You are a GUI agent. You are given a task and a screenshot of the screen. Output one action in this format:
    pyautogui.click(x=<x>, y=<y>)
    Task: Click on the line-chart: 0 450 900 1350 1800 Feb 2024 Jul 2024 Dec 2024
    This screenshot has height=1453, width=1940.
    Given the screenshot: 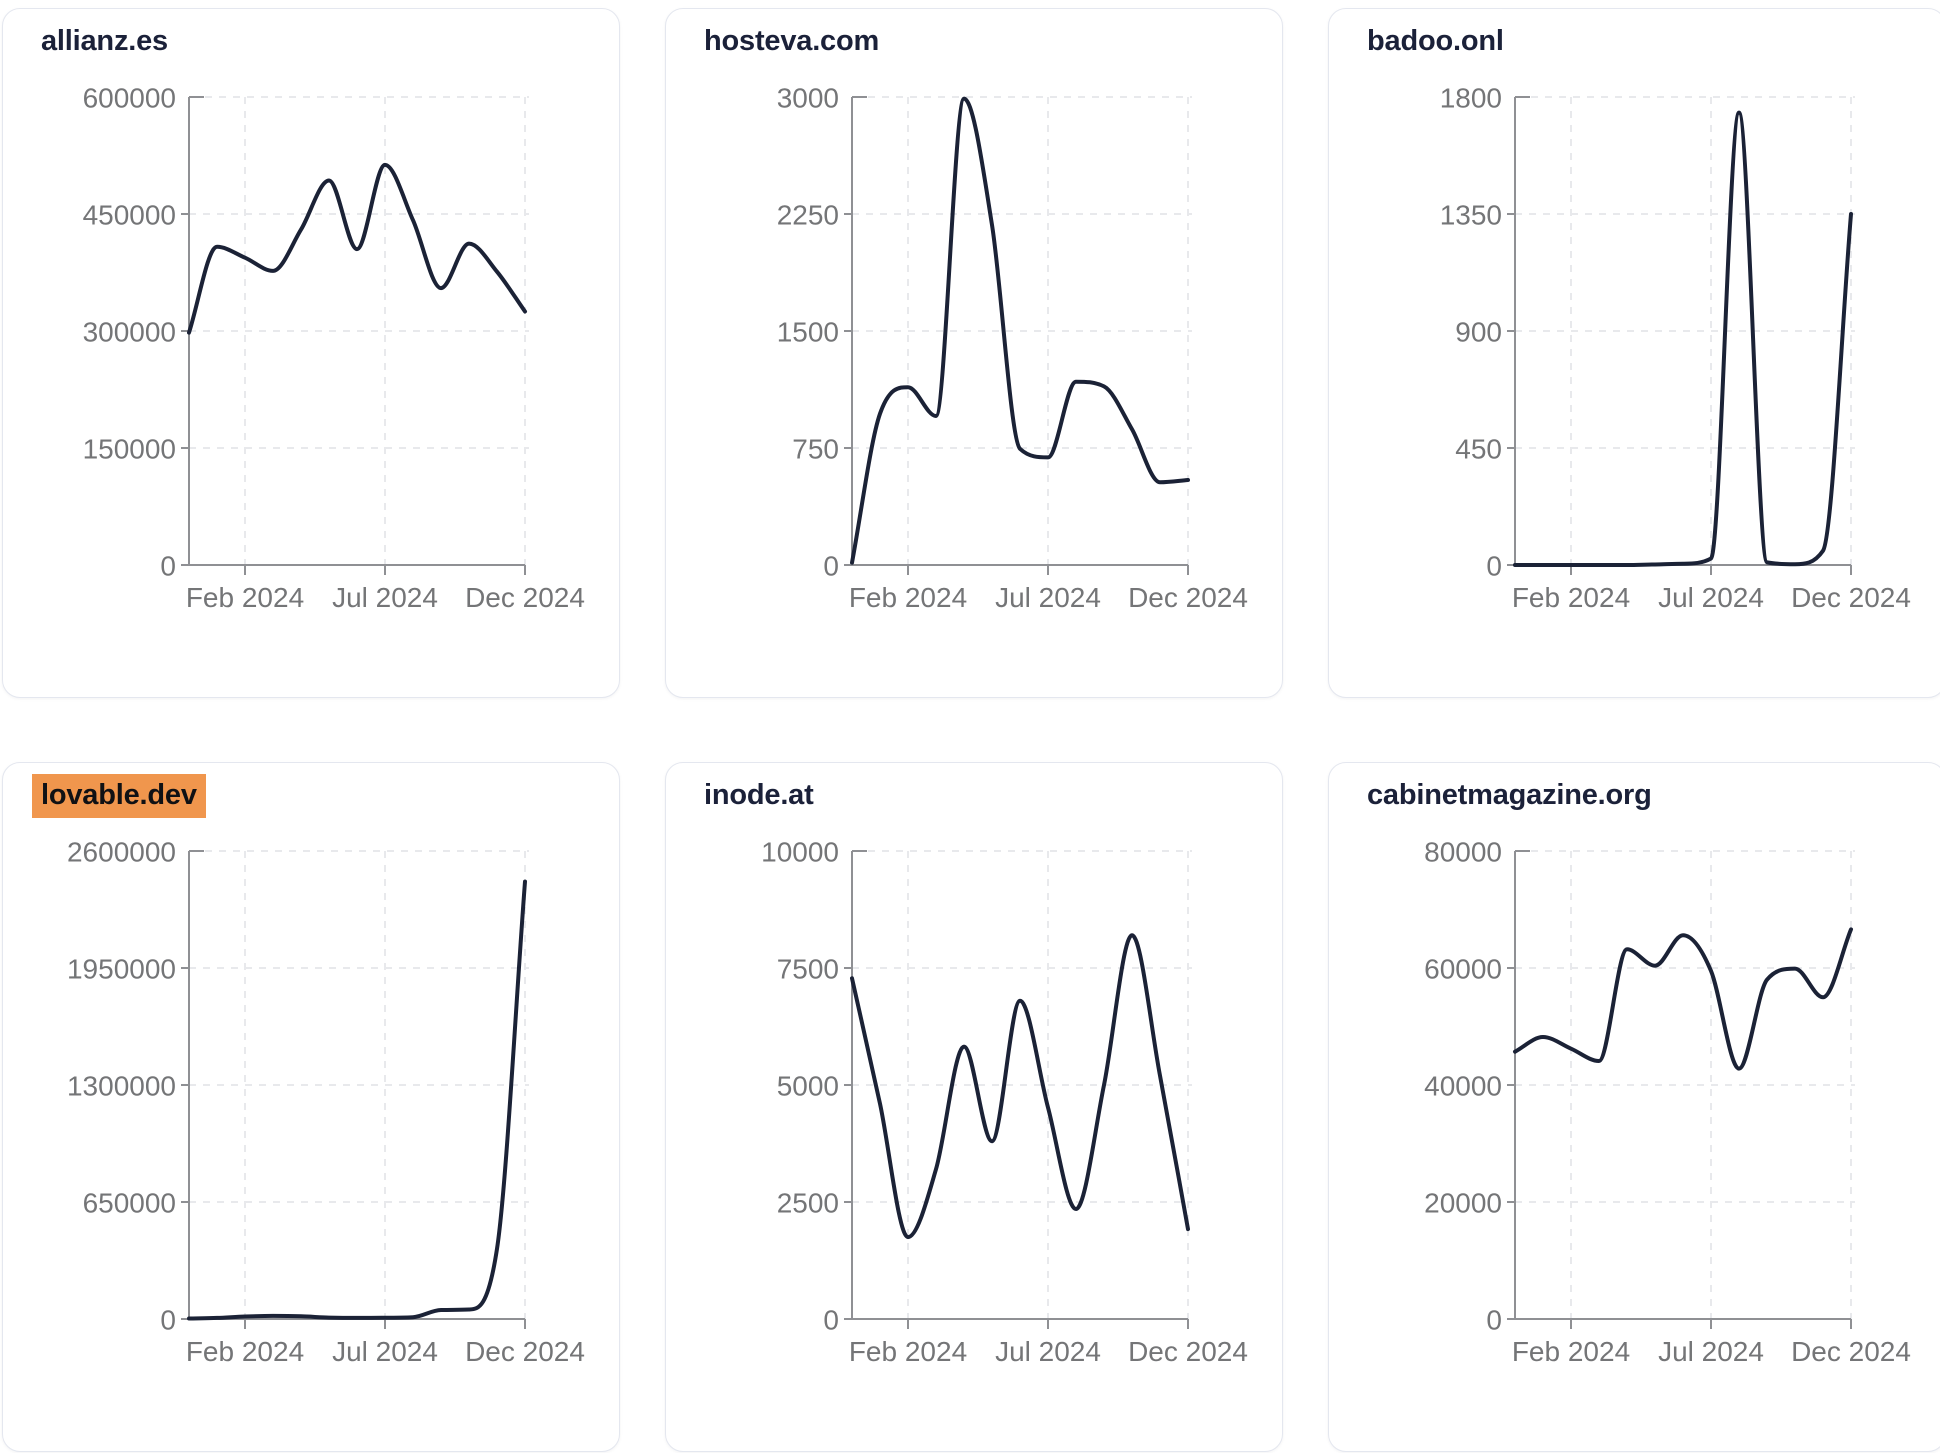 What is the action you would take?
    pyautogui.click(x=1675, y=348)
    